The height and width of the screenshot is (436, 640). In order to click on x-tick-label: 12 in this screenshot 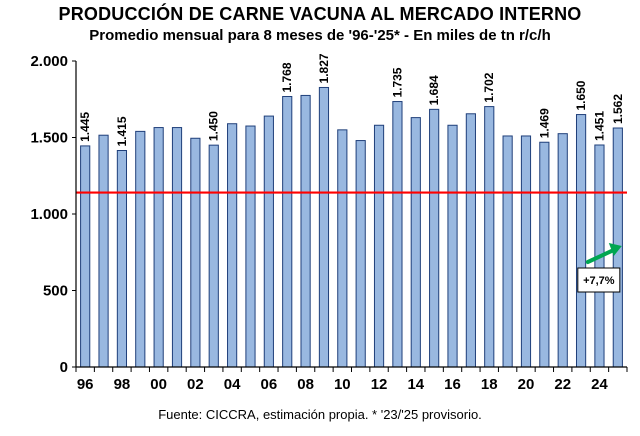, I will do `click(379, 384)`.